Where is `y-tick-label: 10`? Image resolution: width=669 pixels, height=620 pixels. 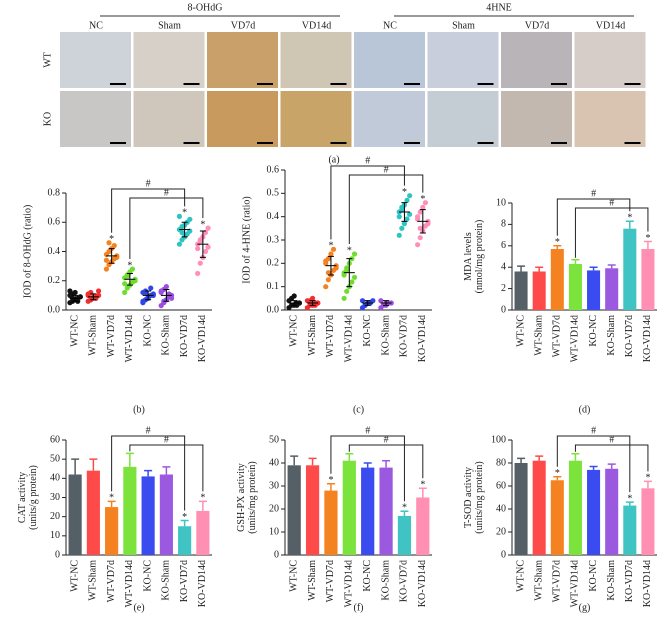 y-tick-label: 10 is located at coordinates (55, 535).